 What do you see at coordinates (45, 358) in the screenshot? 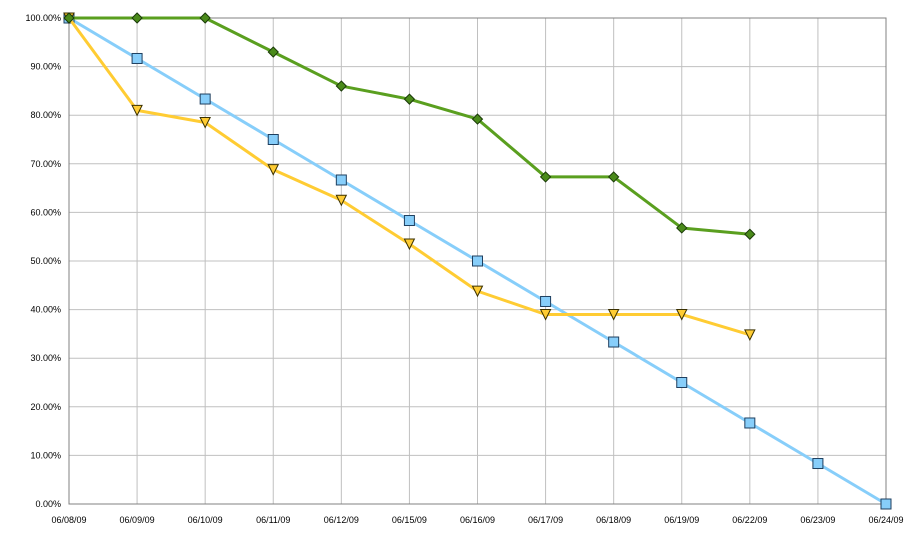
I see `y-tick-label: 30.00%` at bounding box center [45, 358].